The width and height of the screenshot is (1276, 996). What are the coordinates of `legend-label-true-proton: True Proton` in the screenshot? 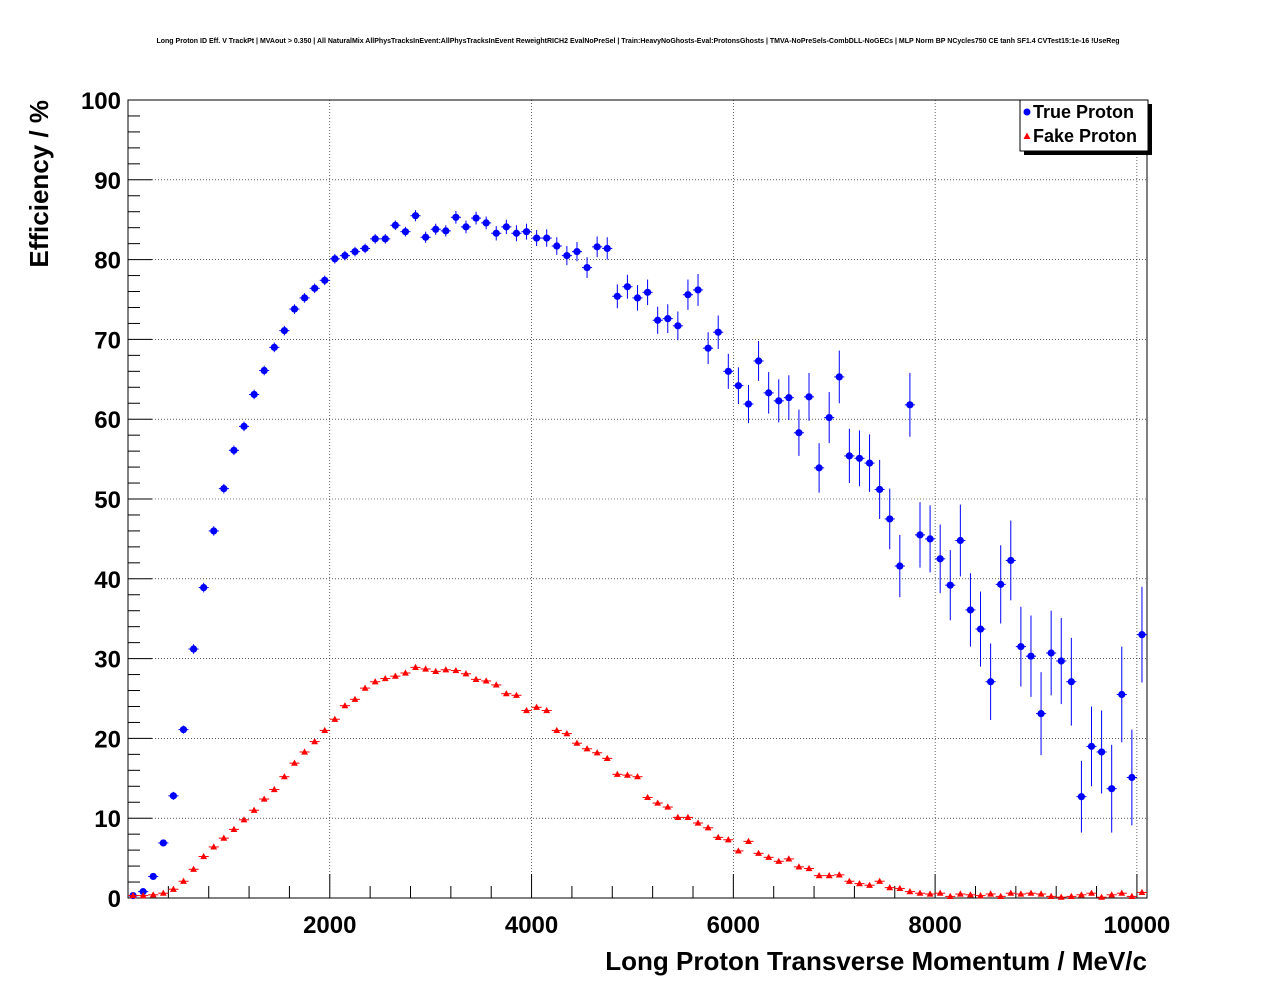 It's located at (1083, 112).